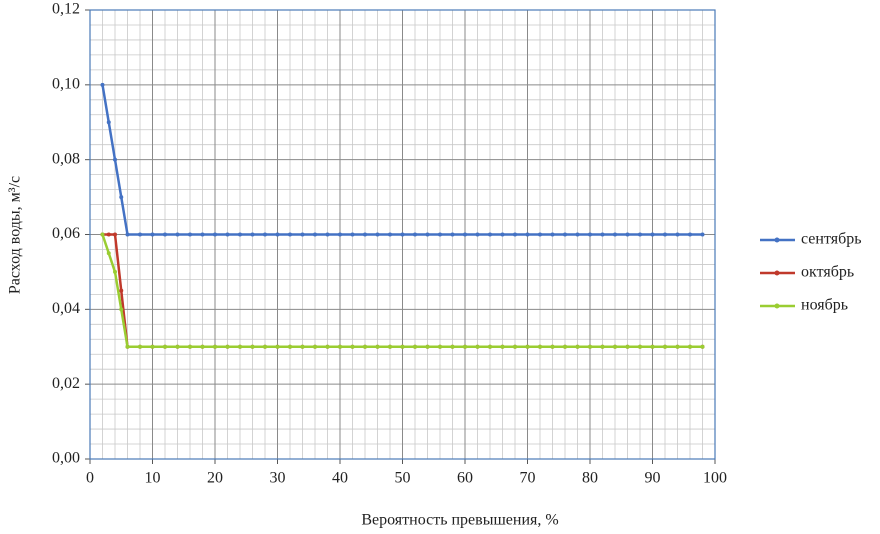 This screenshot has width=880, height=534. Describe the element at coordinates (827, 272) in the screenshot. I see `legend-label: октябрь` at that location.